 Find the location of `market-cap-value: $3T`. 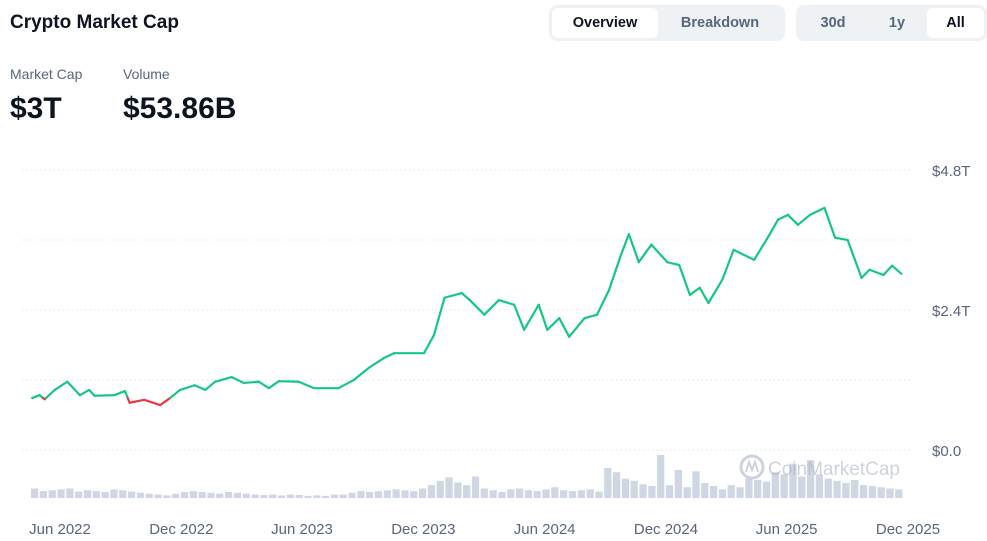

market-cap-value: $3T is located at coordinates (36, 108).